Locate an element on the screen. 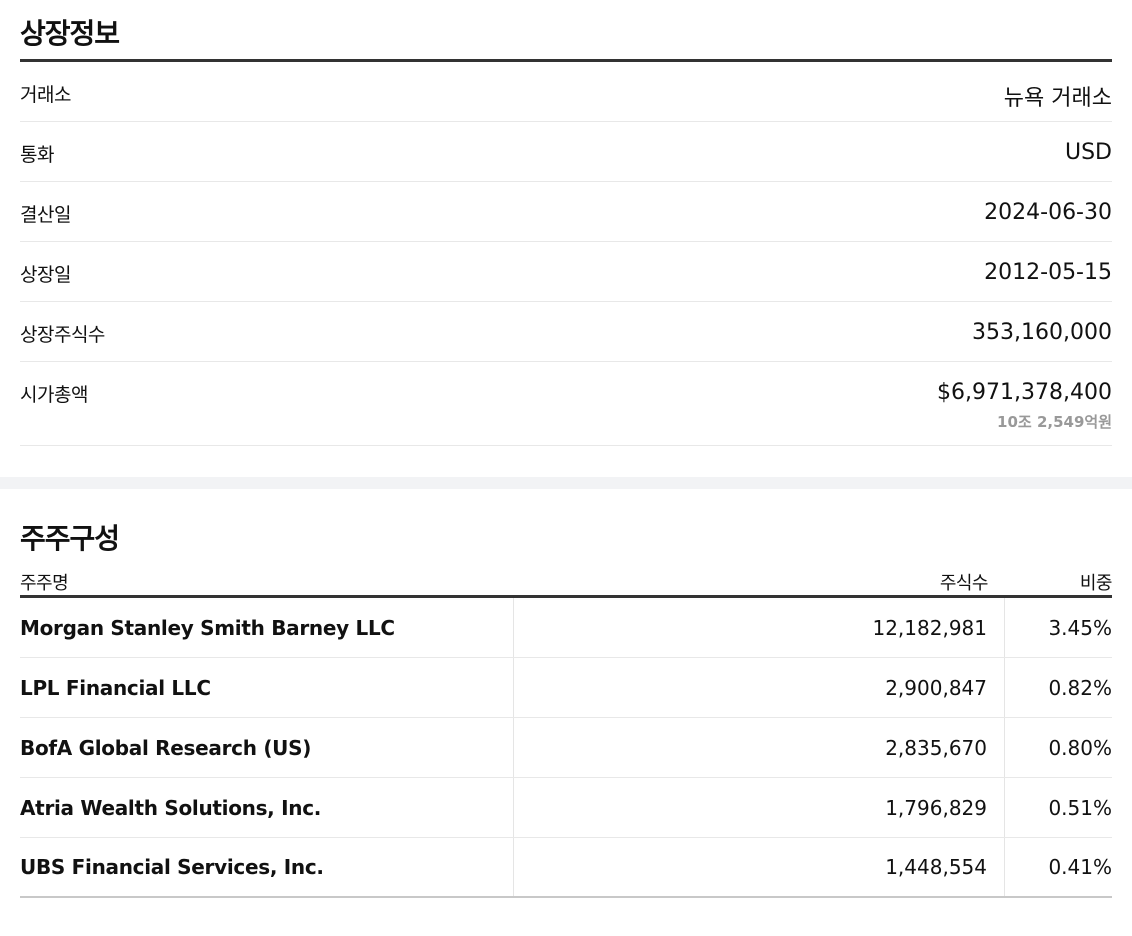 This screenshot has height=936, width=1132. table-header: 주주명 주식수 비중 is located at coordinates (566, 577).